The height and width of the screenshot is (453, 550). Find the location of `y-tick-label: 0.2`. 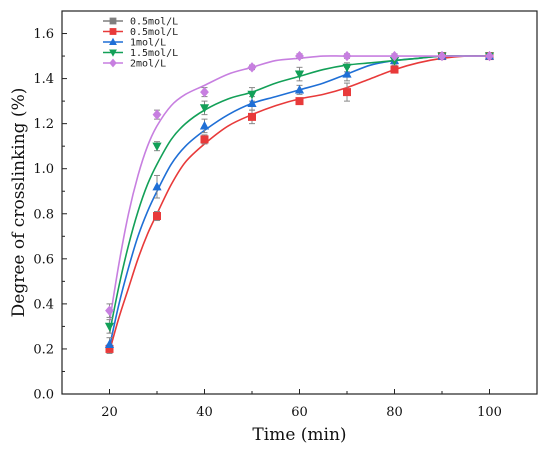

y-tick-label: 0.2 is located at coordinates (43, 349).